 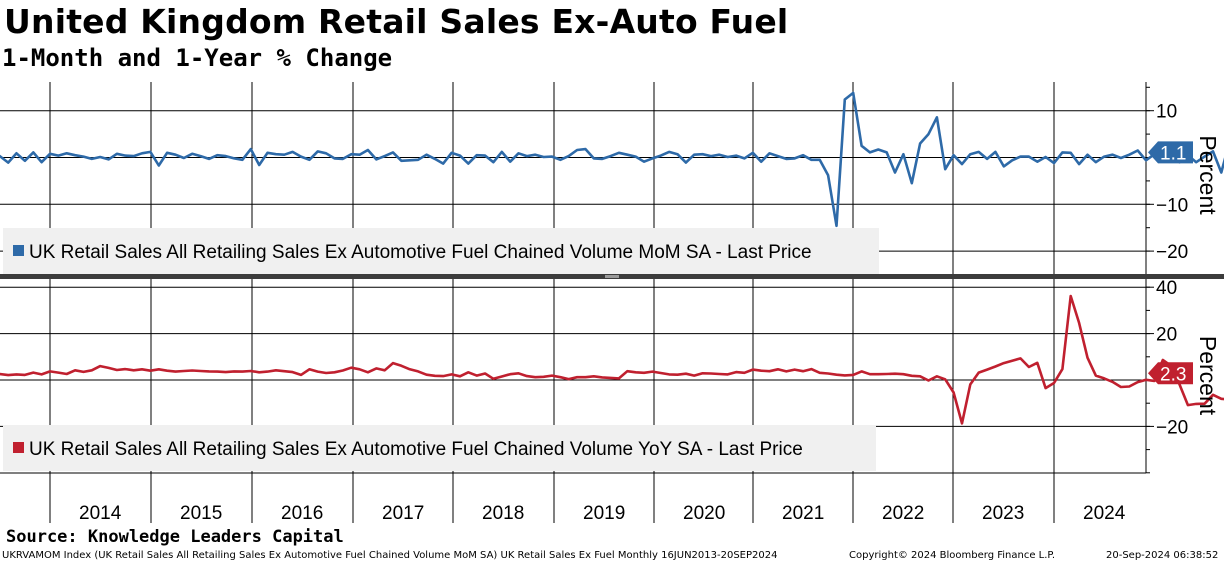 What do you see at coordinates (1172, 205) in the screenshot?
I see `mom-y-tick-label: −10` at bounding box center [1172, 205].